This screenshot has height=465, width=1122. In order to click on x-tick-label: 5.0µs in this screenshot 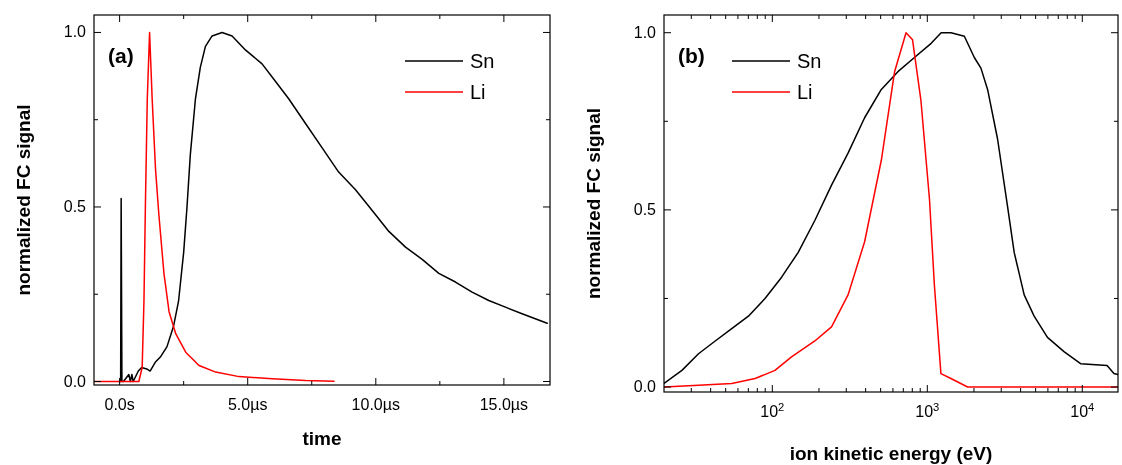, I will do `click(247, 404)`.